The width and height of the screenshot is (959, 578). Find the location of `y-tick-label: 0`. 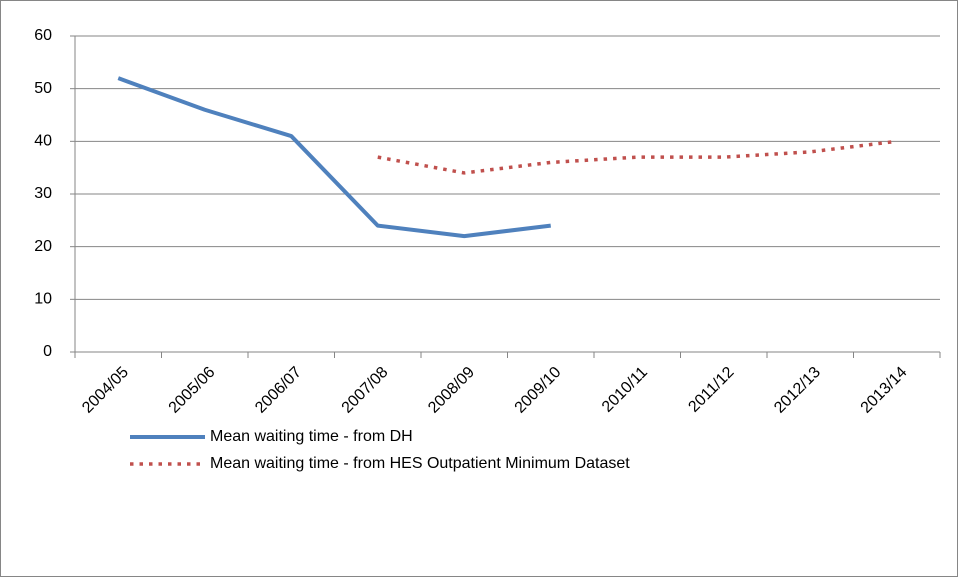

y-tick-label: 0 is located at coordinates (47, 351).